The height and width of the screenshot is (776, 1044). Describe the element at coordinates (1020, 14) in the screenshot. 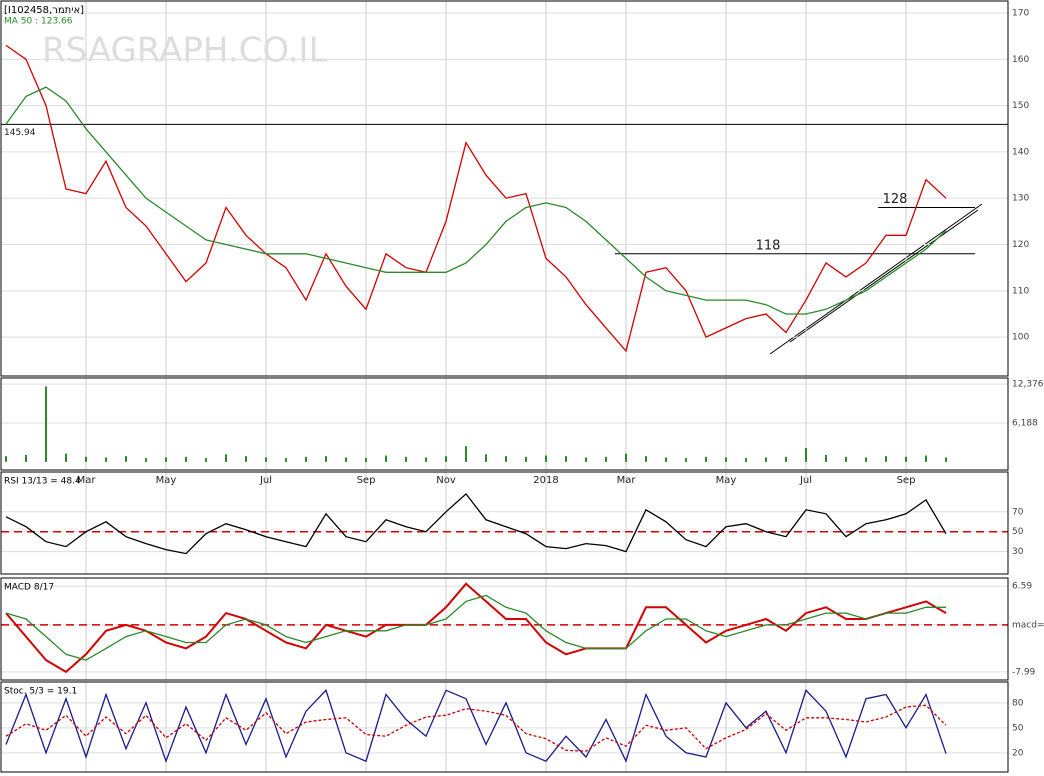

I see `y-tick-label: 170` at that location.